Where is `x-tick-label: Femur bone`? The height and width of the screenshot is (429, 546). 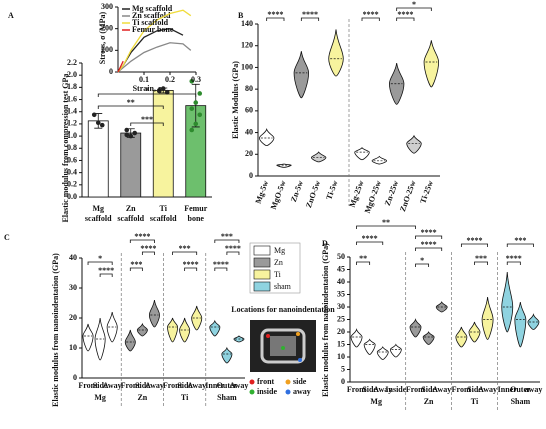 x-tick-label: Femur bone is located at coordinates (196, 213).